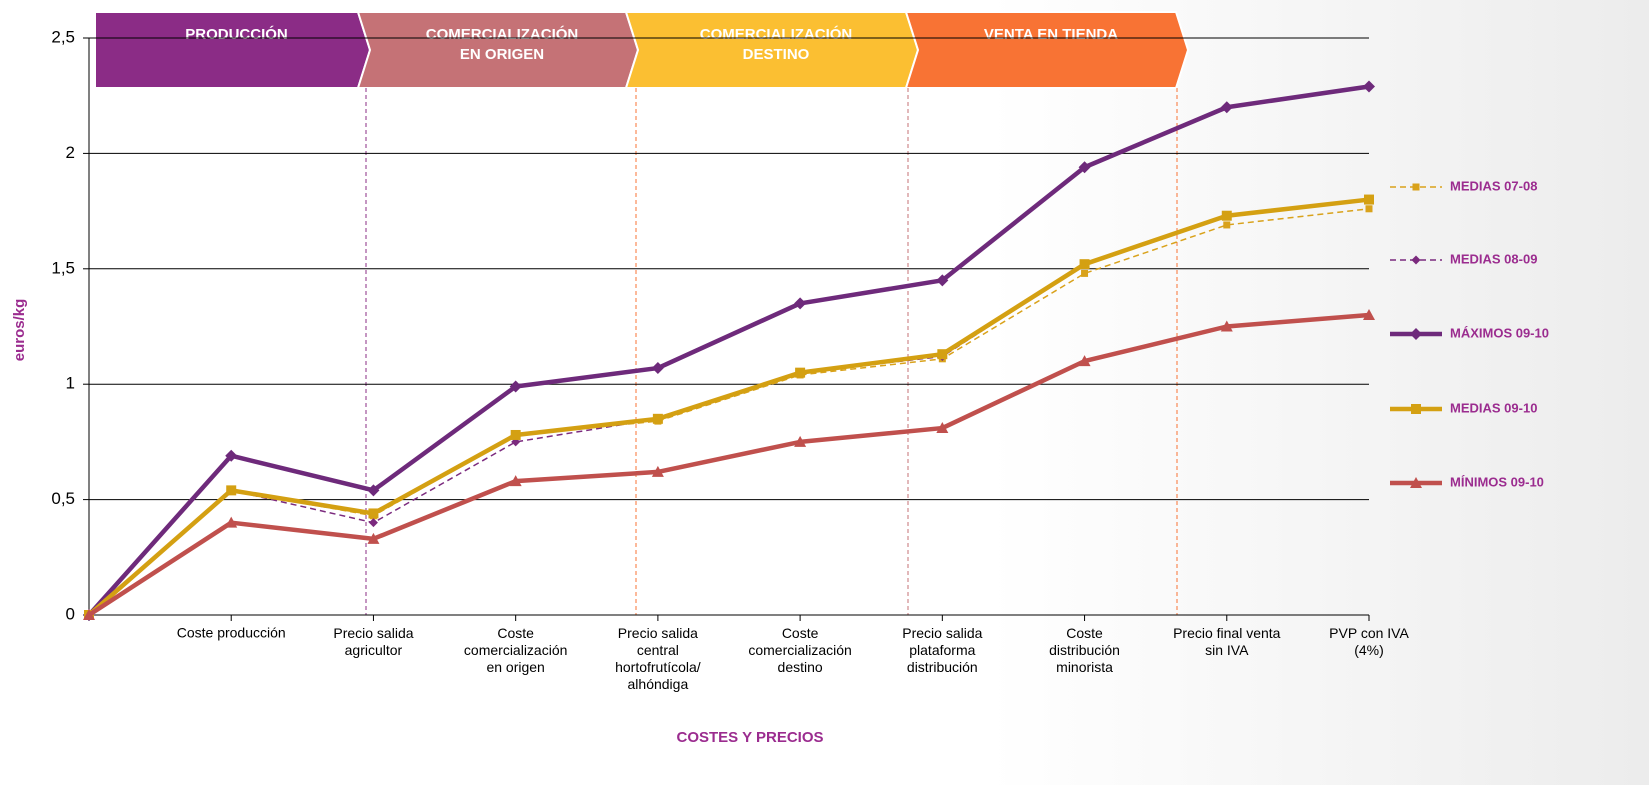 This screenshot has width=1649, height=785. What do you see at coordinates (1493, 185) in the screenshot?
I see `legend-label: MEDIAS 07-08` at bounding box center [1493, 185].